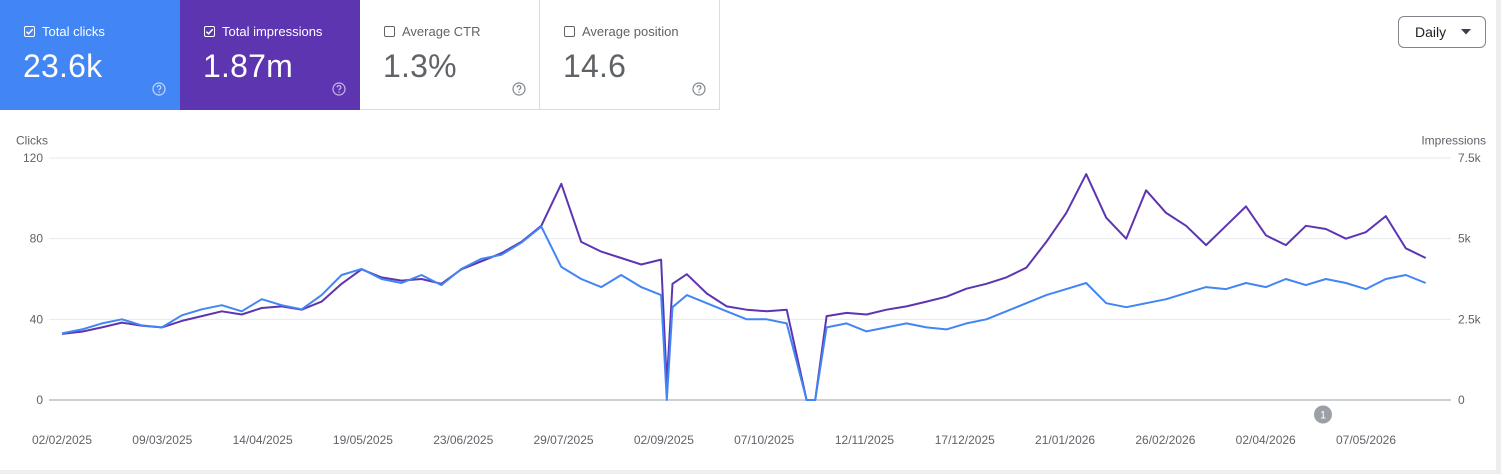 Image resolution: width=1501 pixels, height=474 pixels. What do you see at coordinates (62, 440) in the screenshot?
I see `x-tick-label: 02/02/2025` at bounding box center [62, 440].